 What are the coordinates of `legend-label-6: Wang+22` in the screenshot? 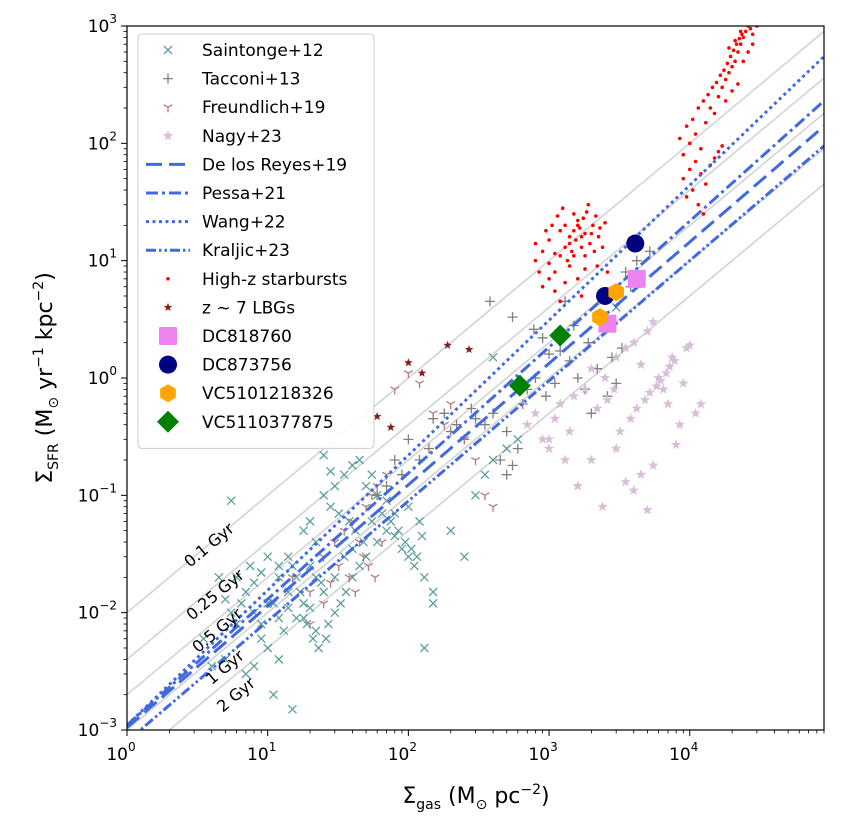 It's located at (244, 223).